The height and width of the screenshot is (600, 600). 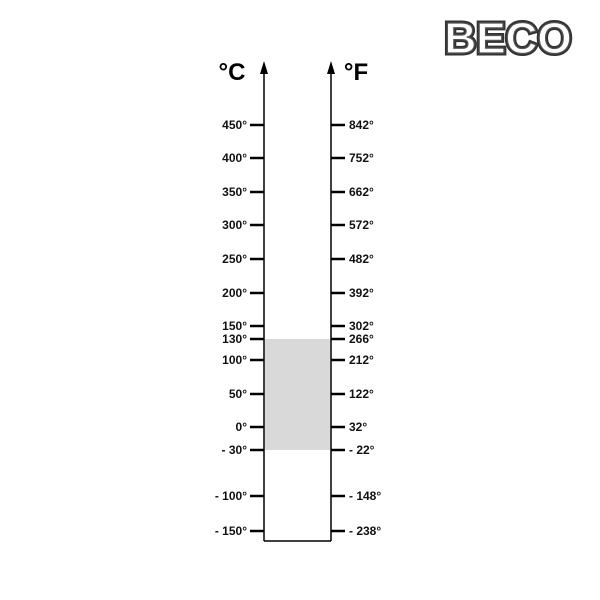 I want to click on celsius-tick-label: 150°, so click(x=234, y=326).